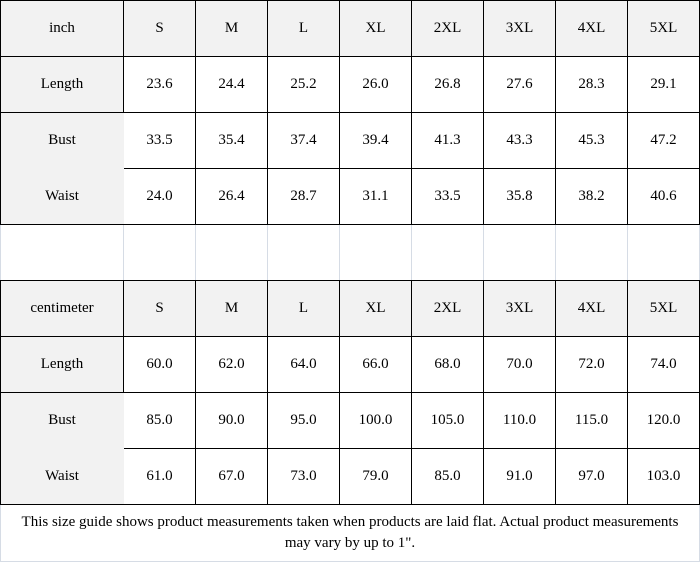 The image size is (700, 562). I want to click on measurement-value: 66.0, so click(375, 364).